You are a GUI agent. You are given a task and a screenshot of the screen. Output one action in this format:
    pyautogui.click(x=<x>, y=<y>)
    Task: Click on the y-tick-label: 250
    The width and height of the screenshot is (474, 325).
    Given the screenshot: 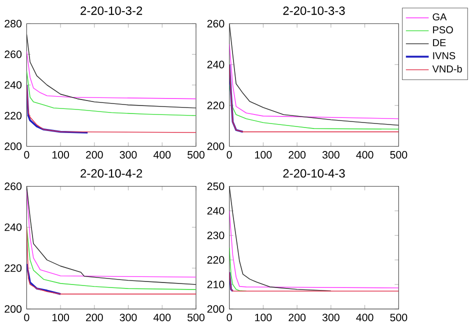 What is the action you would take?
    pyautogui.click(x=215, y=186)
    